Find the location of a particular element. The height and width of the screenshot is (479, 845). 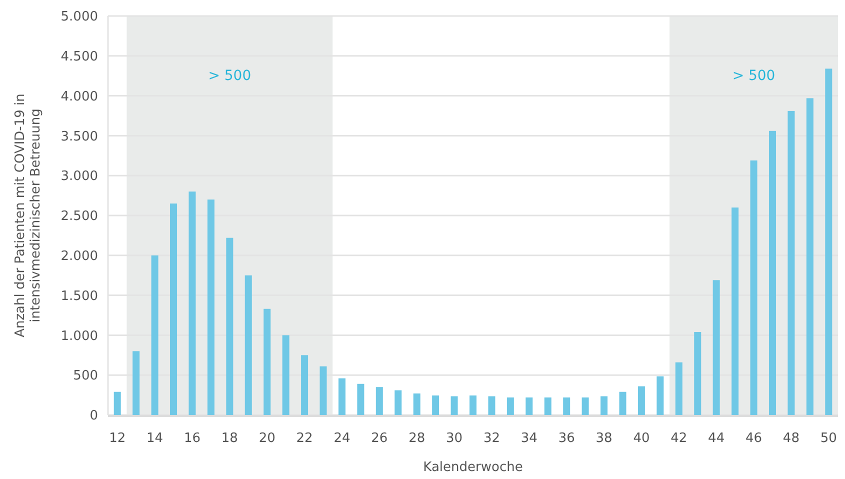

x-tick-label: 42 is located at coordinates (679, 438).